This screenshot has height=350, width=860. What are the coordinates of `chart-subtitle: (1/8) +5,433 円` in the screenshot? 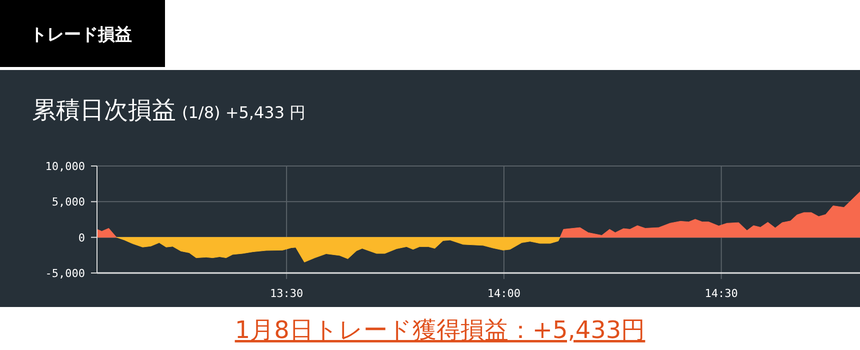 It's located at (244, 112).